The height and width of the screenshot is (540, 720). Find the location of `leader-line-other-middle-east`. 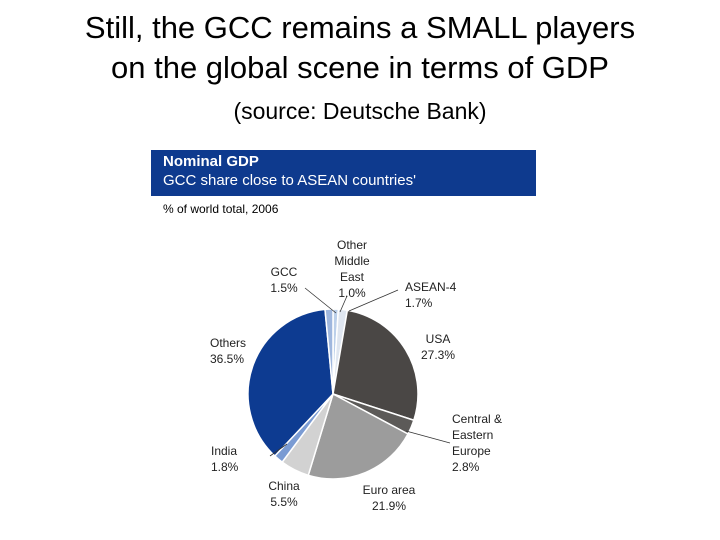

leader-line-other-middle-east is located at coordinates (343, 304).